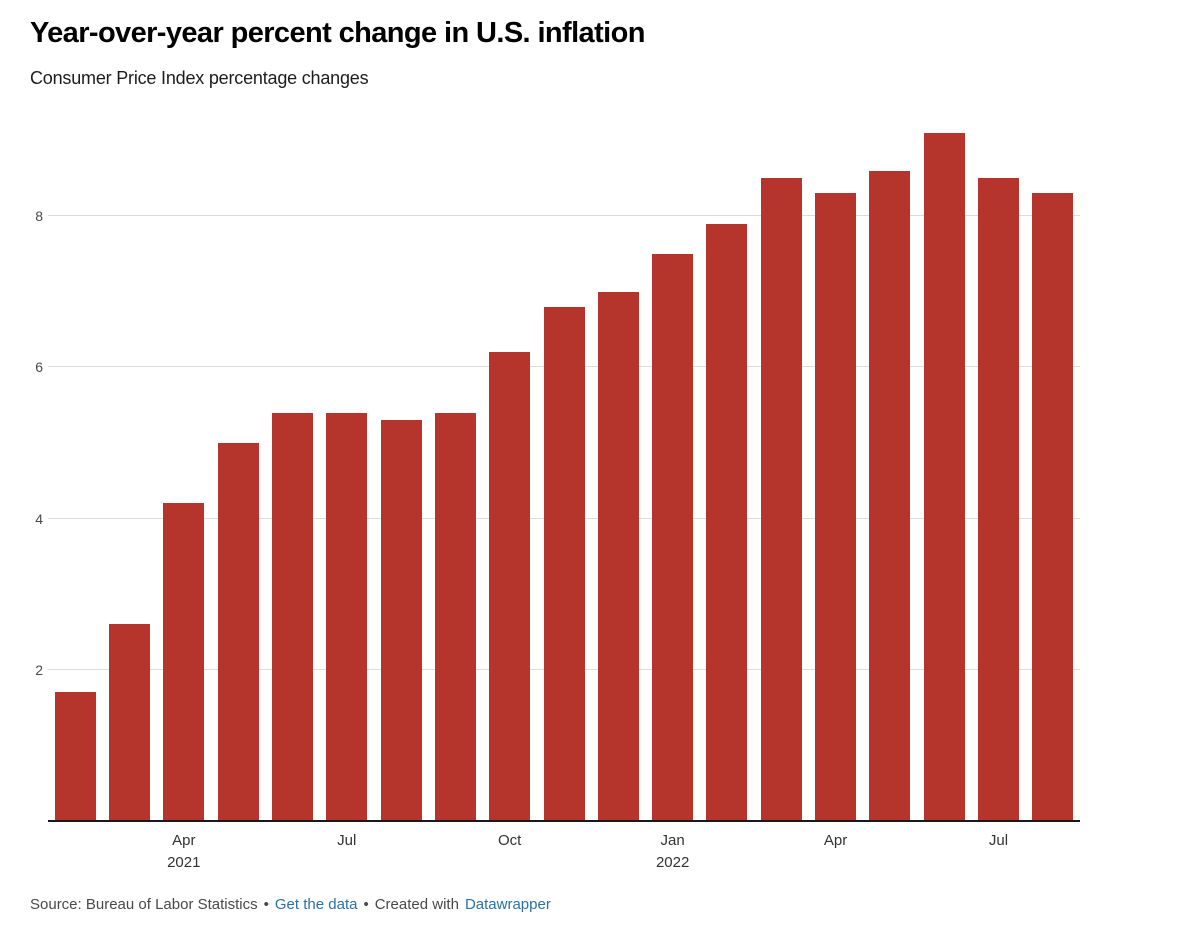 Image resolution: width=1180 pixels, height=948 pixels. What do you see at coordinates (944, 477) in the screenshot?
I see `bar-jun-2022` at bounding box center [944, 477].